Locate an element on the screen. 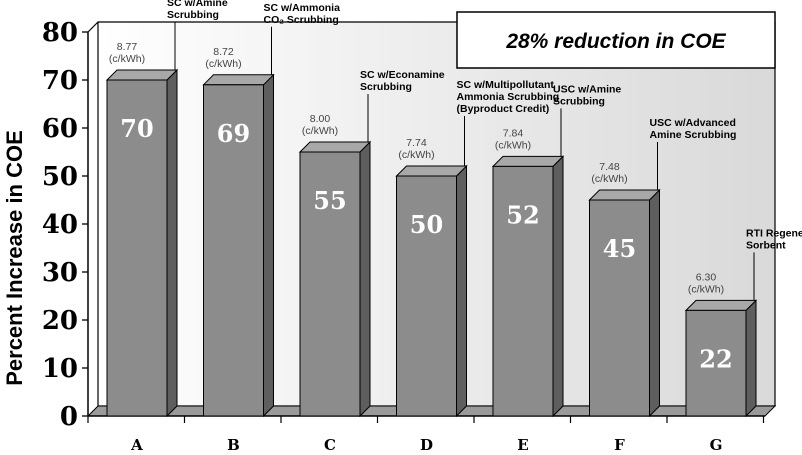 Image resolution: width=802 pixels, height=455 pixels. svg-text: USC w/Amine is located at coordinates (587, 89).